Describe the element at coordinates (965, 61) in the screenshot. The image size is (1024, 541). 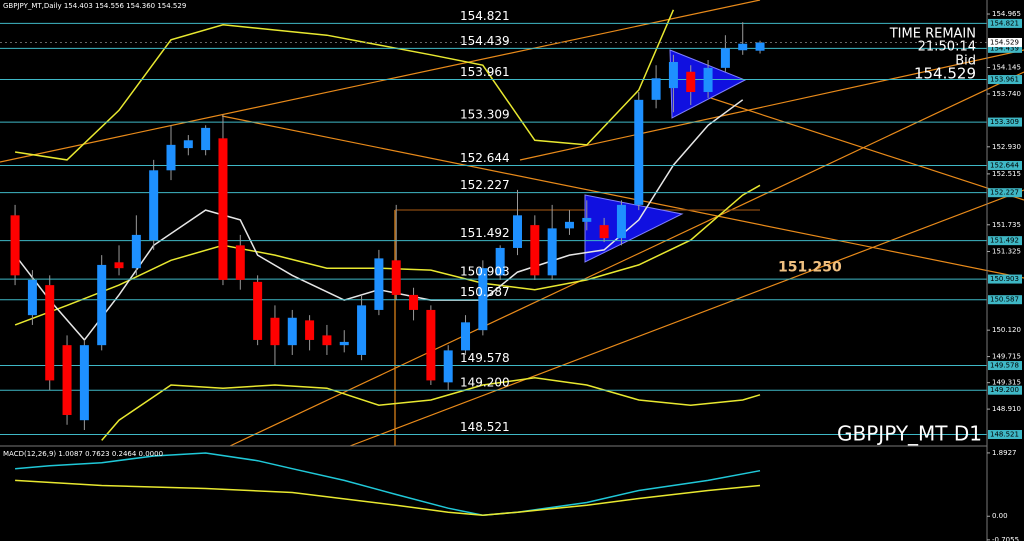
I see `bid-label: Bid` at that location.